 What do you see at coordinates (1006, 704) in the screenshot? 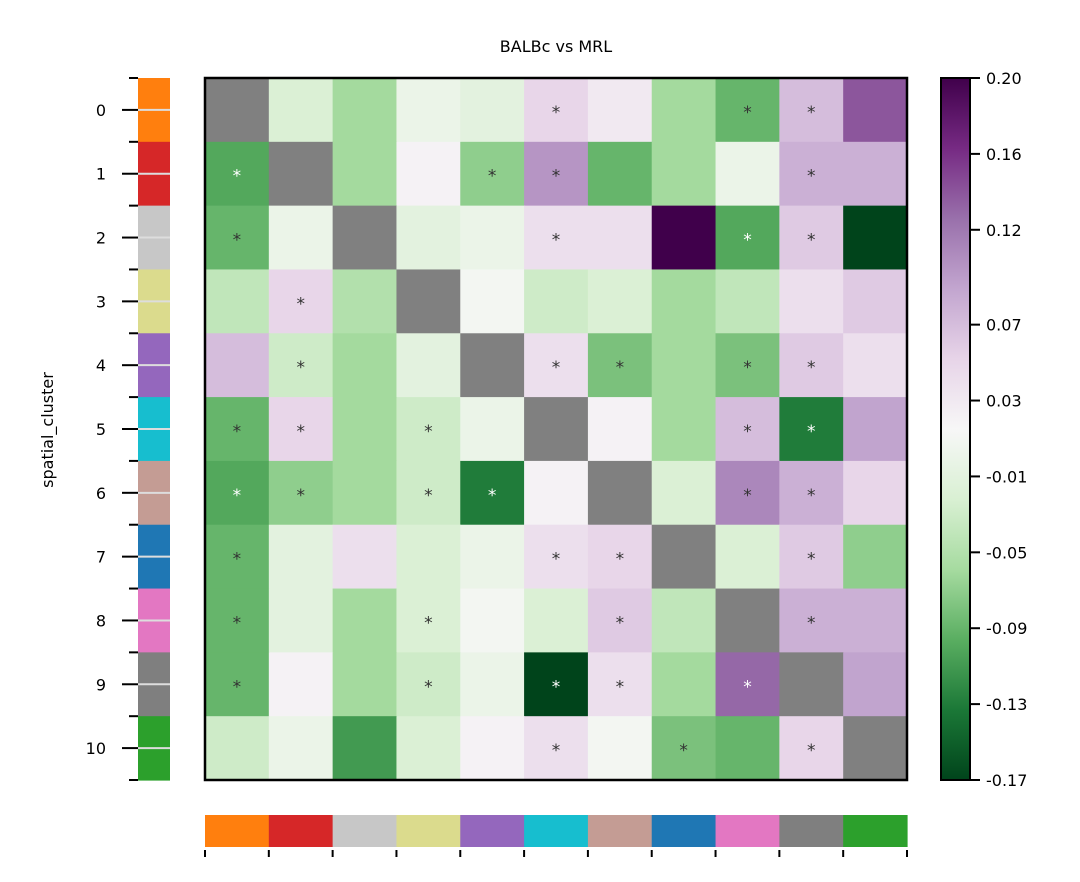
I see `colorbar-tick-label: -0.13` at bounding box center [1006, 704].